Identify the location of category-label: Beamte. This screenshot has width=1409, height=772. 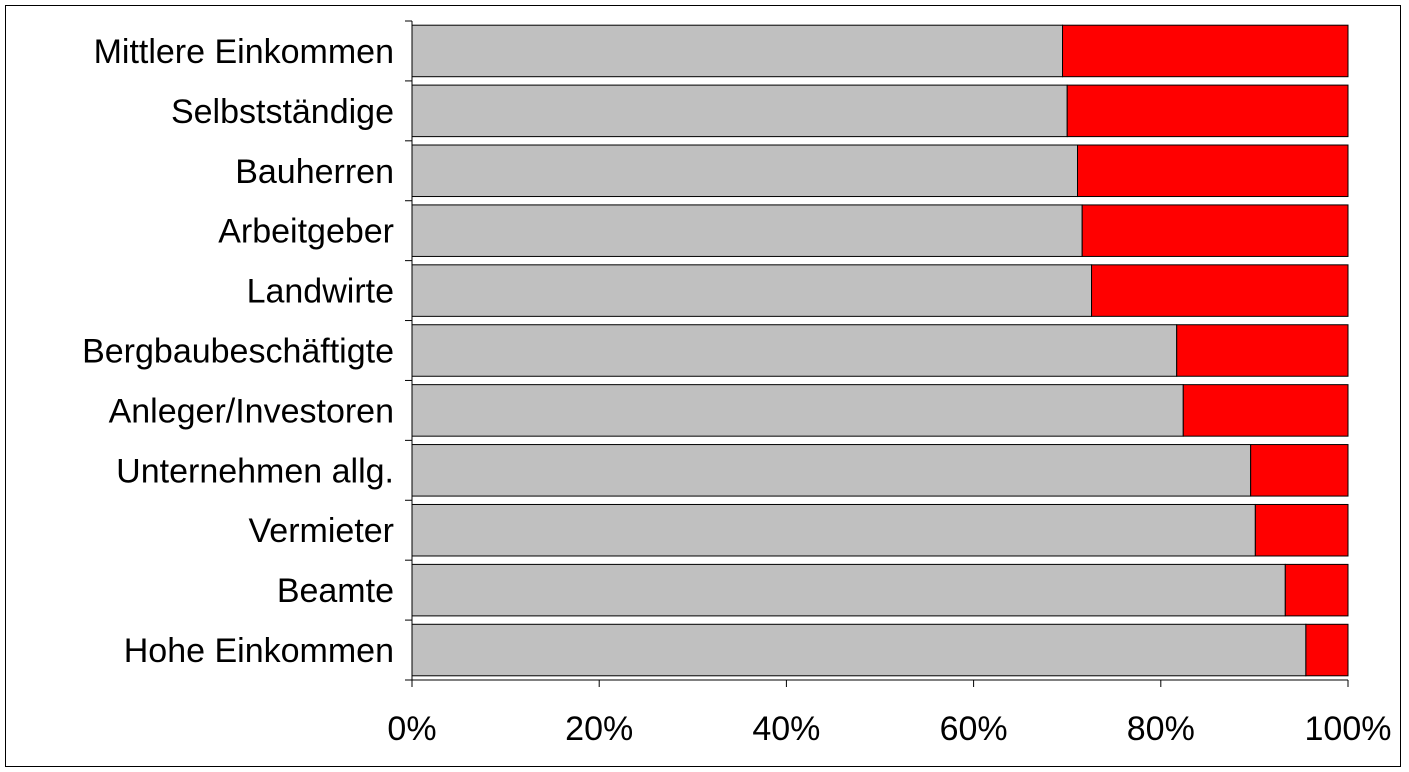
(335, 591).